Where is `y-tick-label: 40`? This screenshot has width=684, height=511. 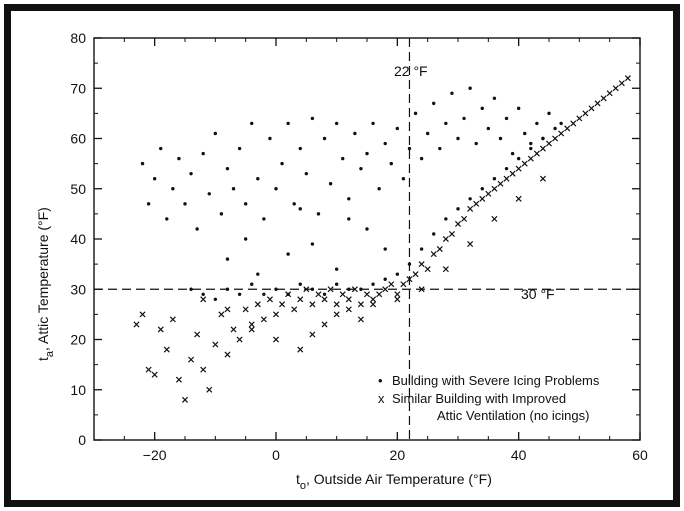
y-tick-label: 40 is located at coordinates (78, 239).